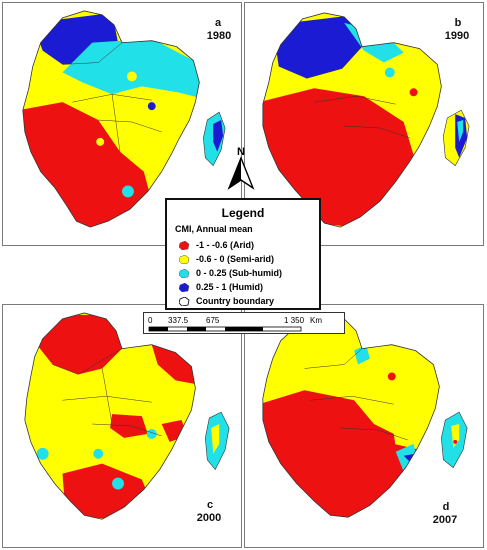 The height and width of the screenshot is (550, 487). I want to click on panel-c-year: 2000, so click(209, 518).